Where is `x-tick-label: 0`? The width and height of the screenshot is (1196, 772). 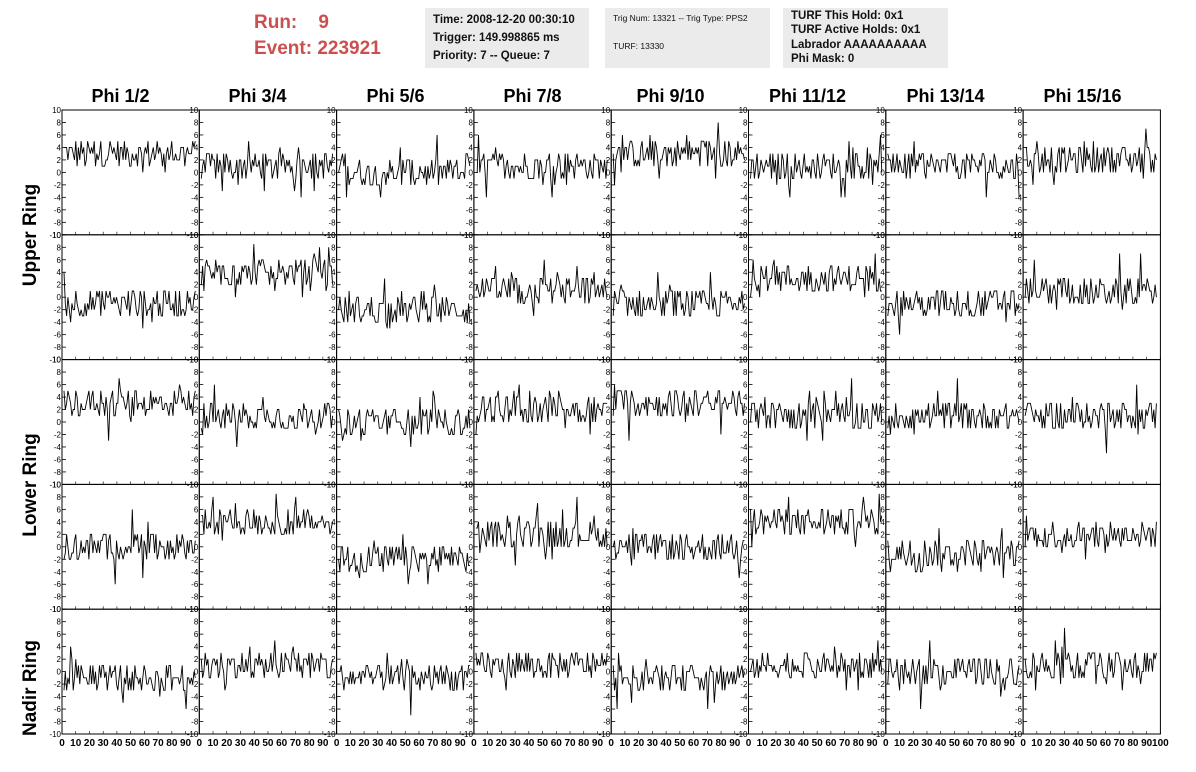
x-tick-label: 0 is located at coordinates (474, 743).